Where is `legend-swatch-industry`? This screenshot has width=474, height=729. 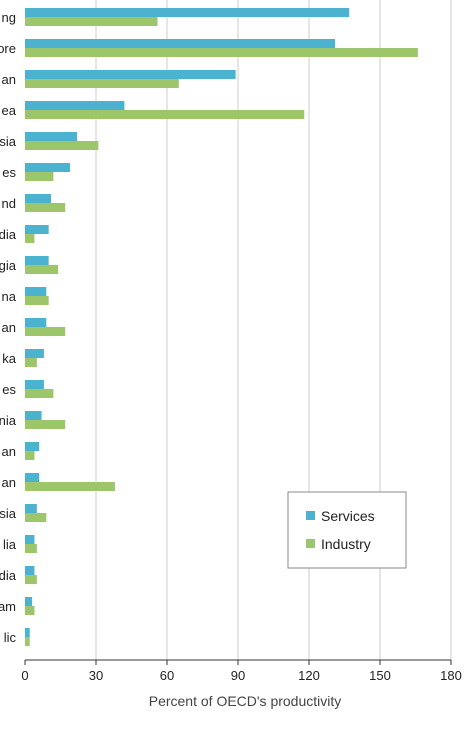 legend-swatch-industry is located at coordinates (310, 543).